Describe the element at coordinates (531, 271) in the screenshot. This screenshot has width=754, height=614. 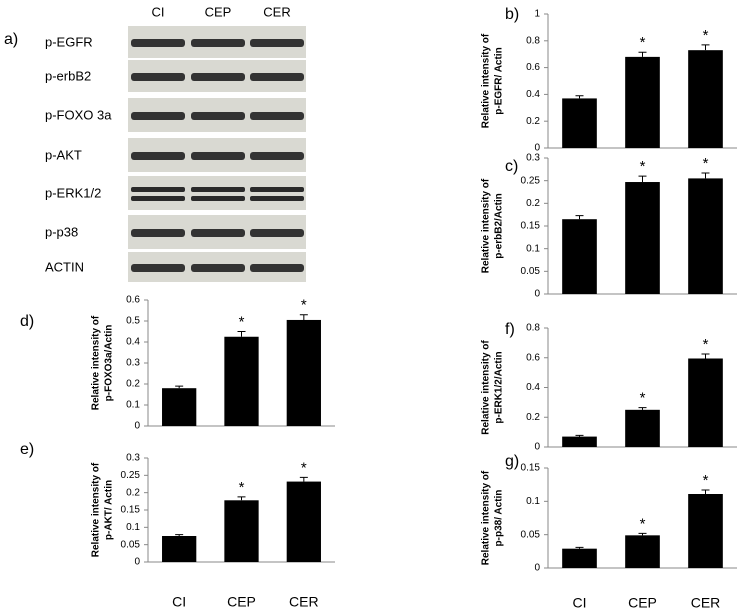
I see `y-tick-label: 0.05` at that location.